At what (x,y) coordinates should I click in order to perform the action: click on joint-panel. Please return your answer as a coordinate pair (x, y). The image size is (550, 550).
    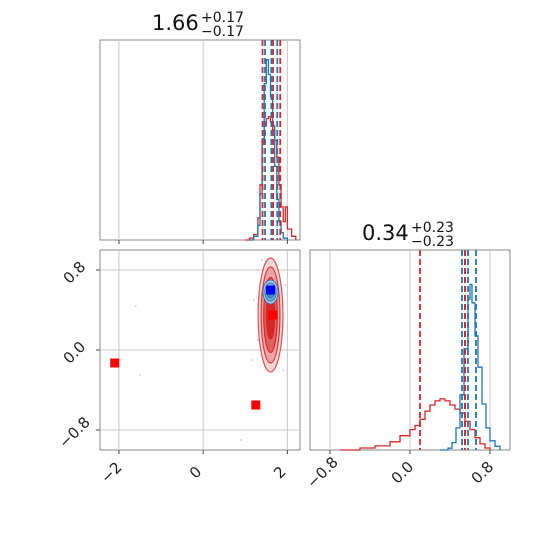
    Looking at the image, I should click on (198, 351).